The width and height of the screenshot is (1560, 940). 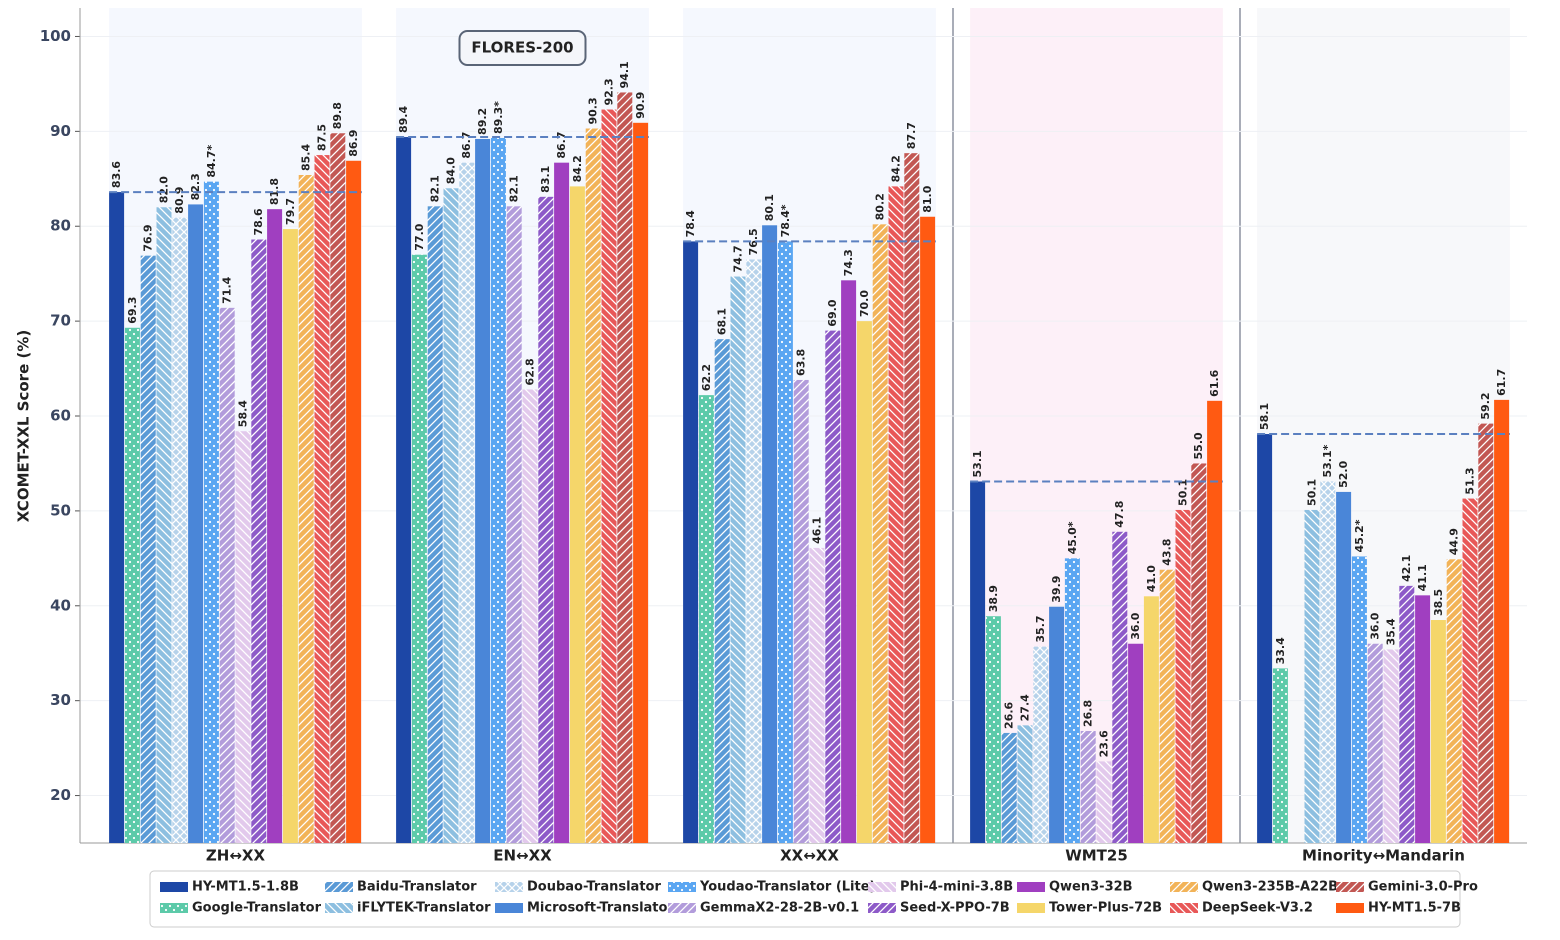 What do you see at coordinates (1072, 537) in the screenshot?
I see `value-label: 45.0*` at bounding box center [1072, 537].